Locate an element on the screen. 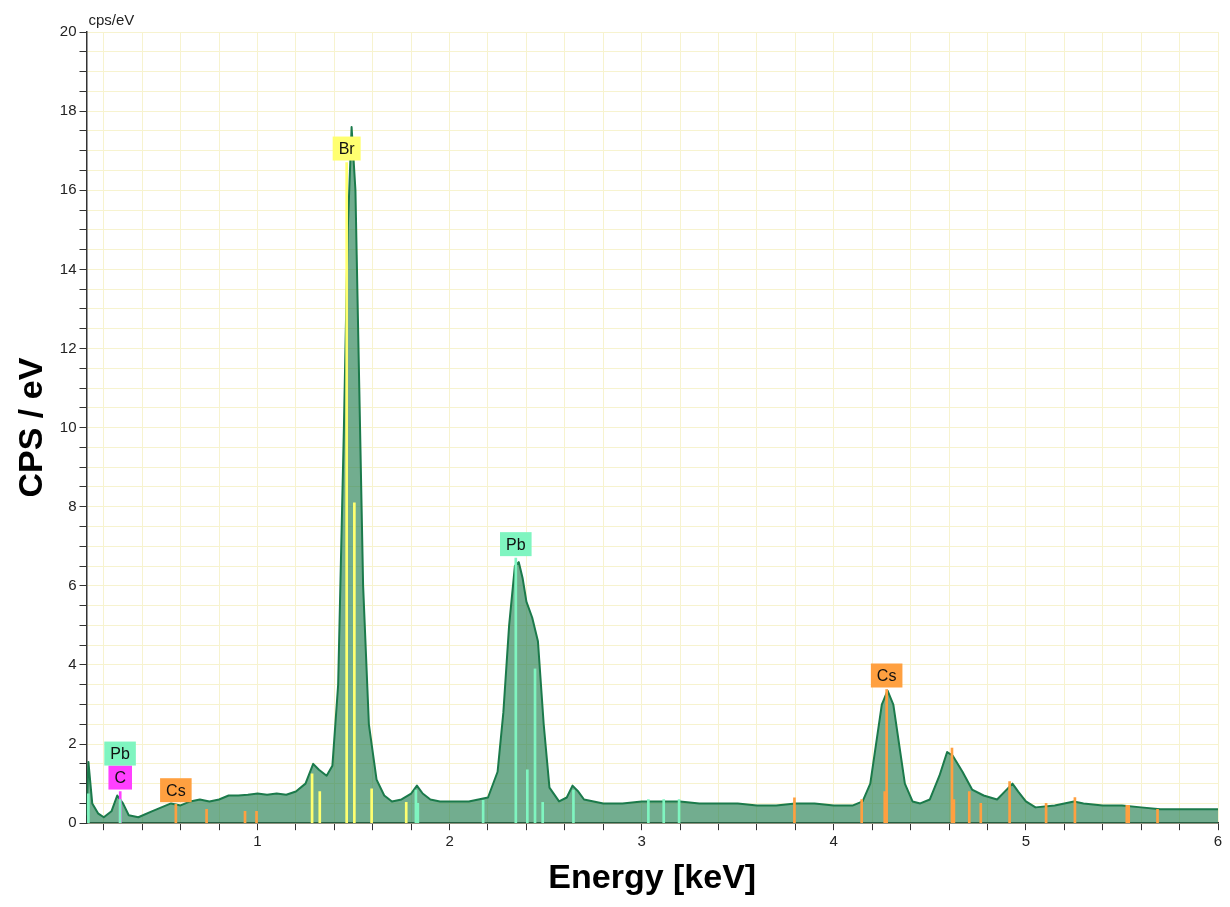 Image resolution: width=1230 pixels, height=907 pixels. x-tick-label: 3 is located at coordinates (641, 841).